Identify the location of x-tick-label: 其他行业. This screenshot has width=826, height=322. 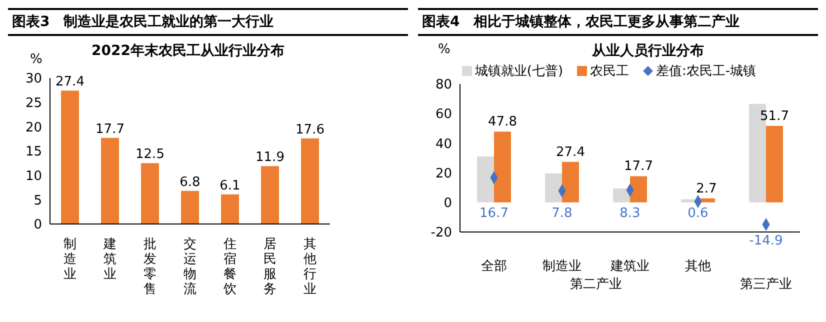
(310, 267).